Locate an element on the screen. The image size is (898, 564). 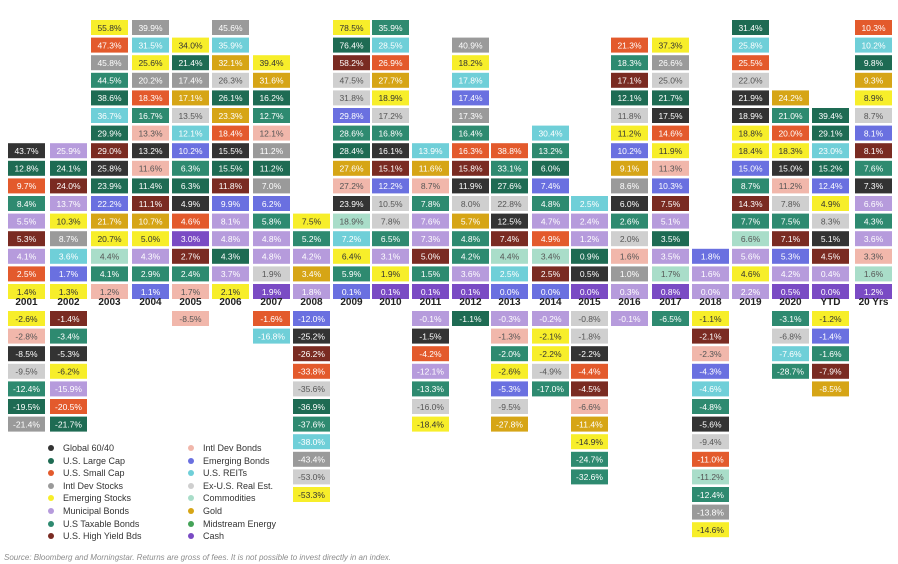
cell-value: 23.3% is located at coordinates (230, 116).